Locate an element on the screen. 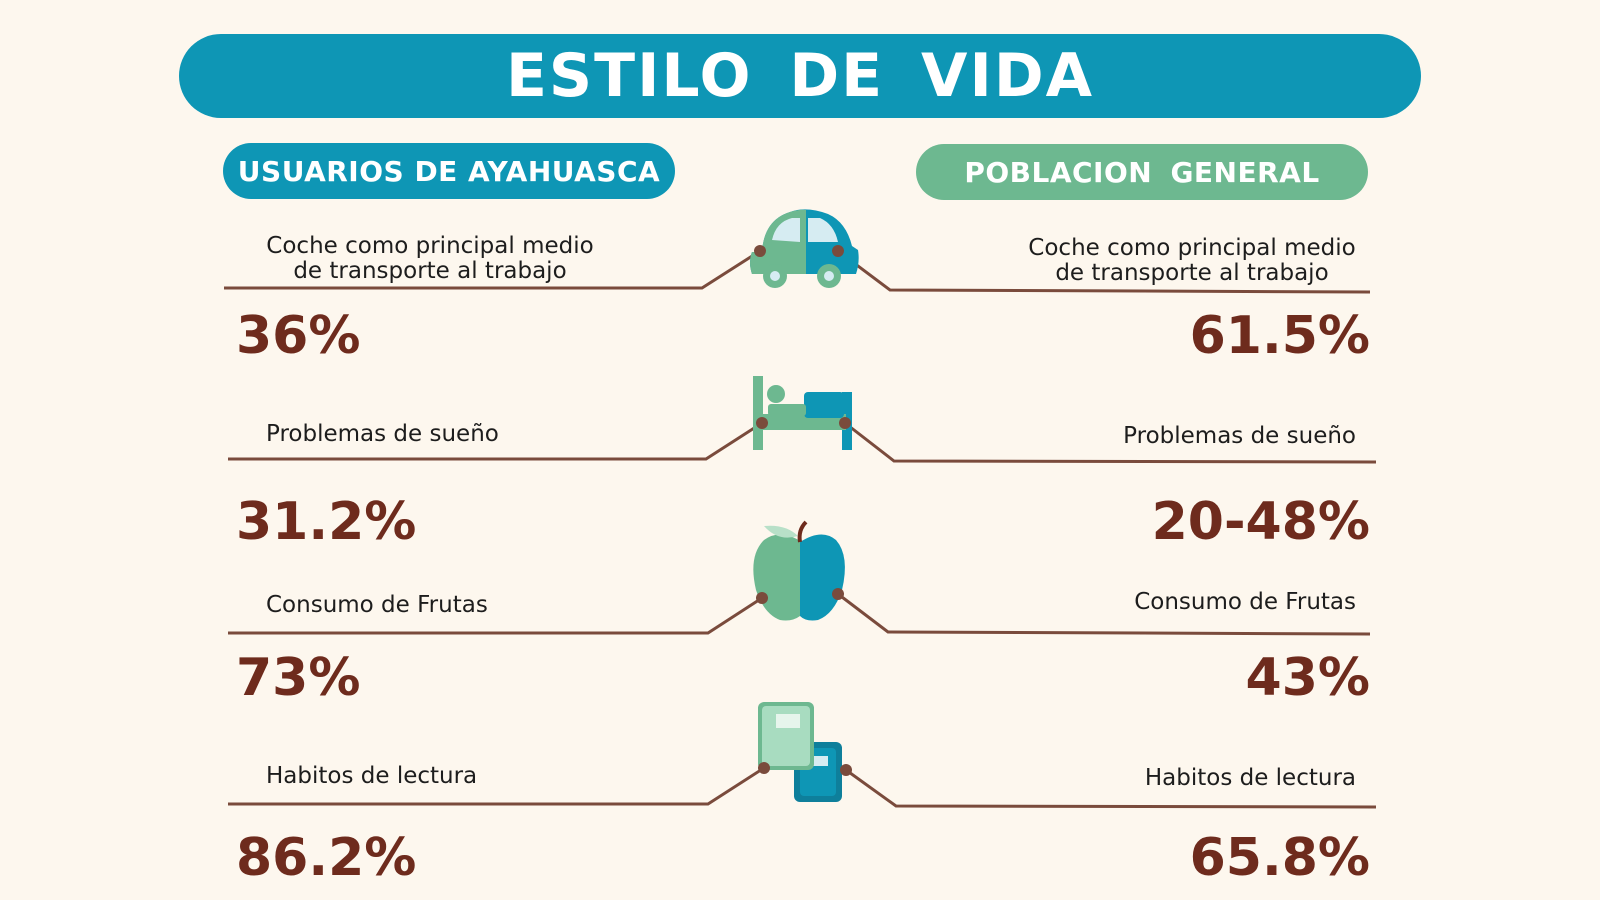  row-label-right: Problemas de sueño is located at coordinates (1239, 436).